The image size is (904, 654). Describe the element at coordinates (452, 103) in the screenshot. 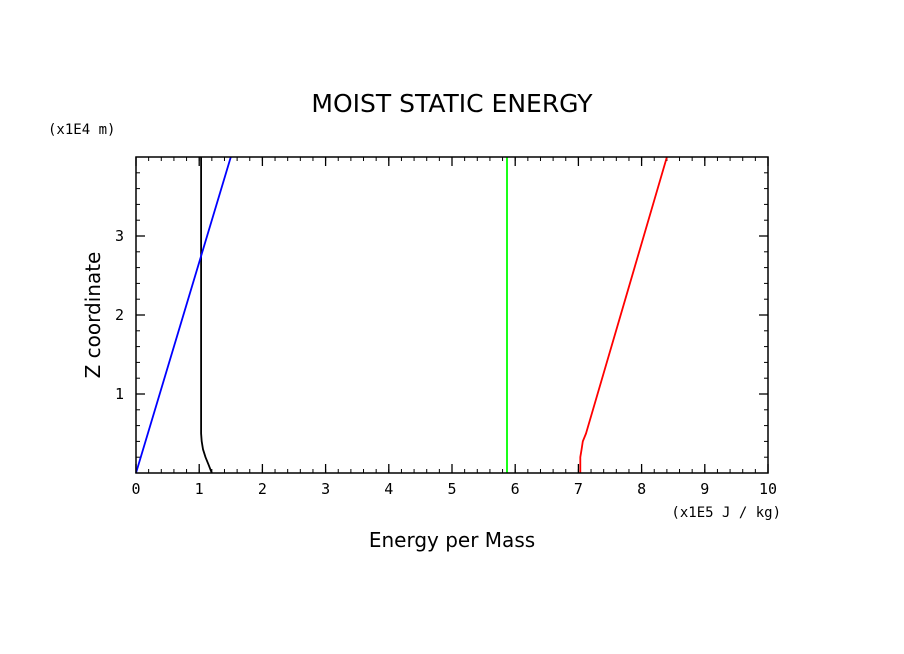

I see `chart-title: MOIST STATIC ENERGY` at that location.